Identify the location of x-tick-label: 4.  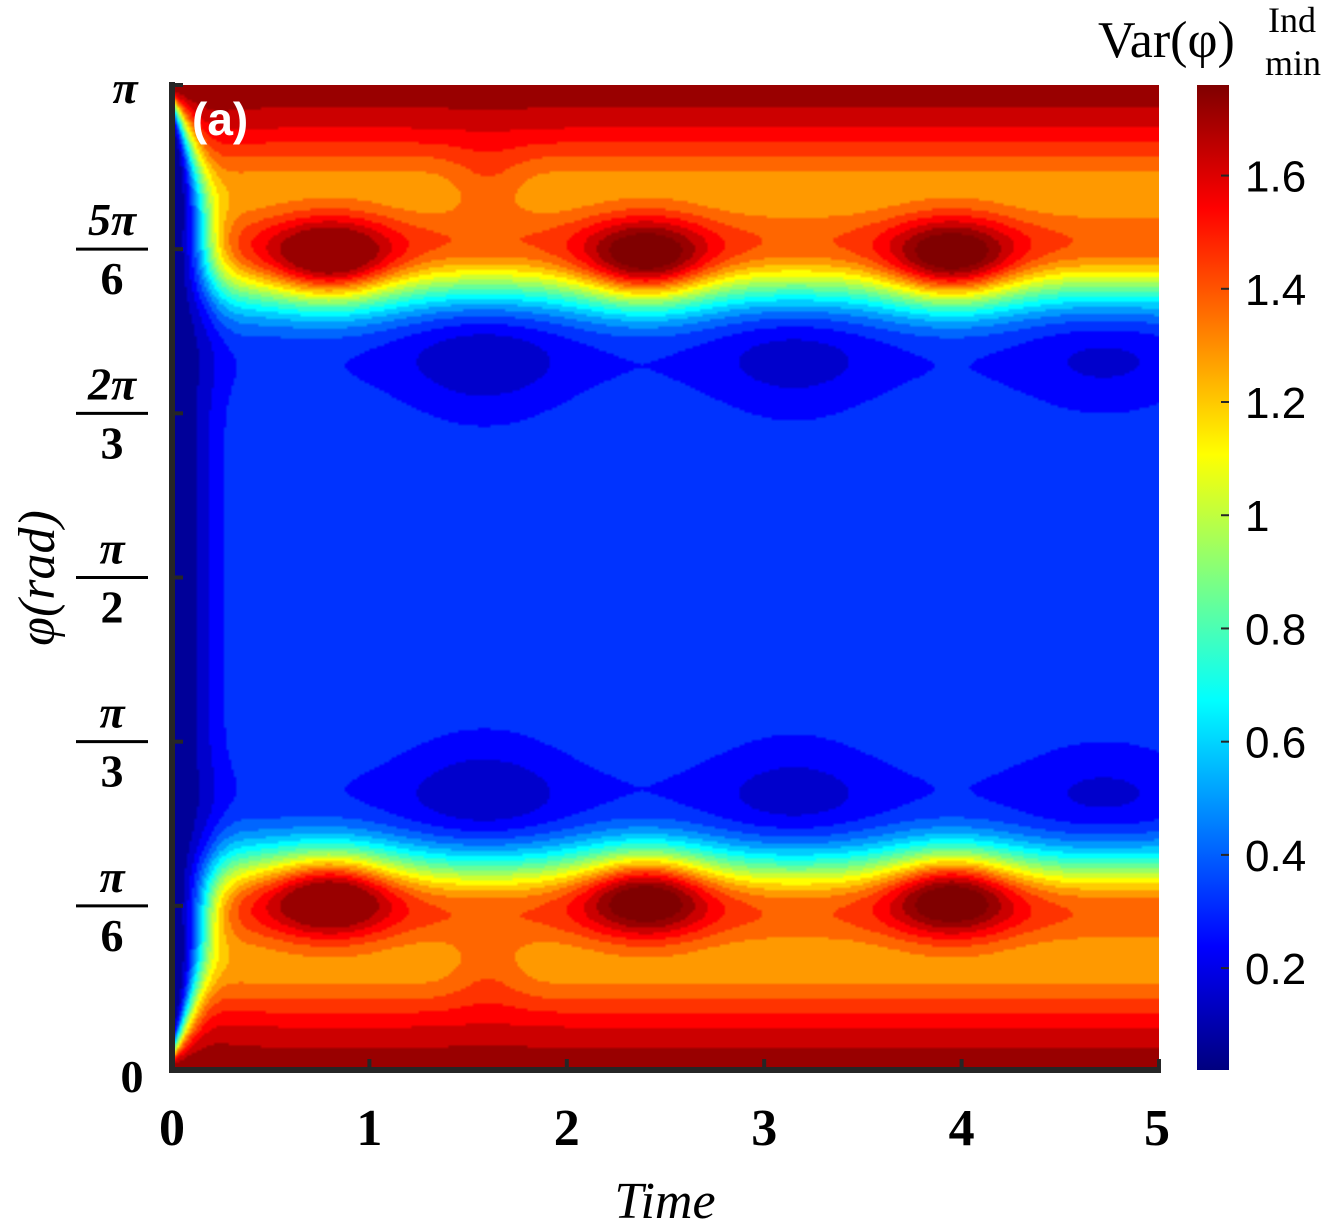
(962, 1128).